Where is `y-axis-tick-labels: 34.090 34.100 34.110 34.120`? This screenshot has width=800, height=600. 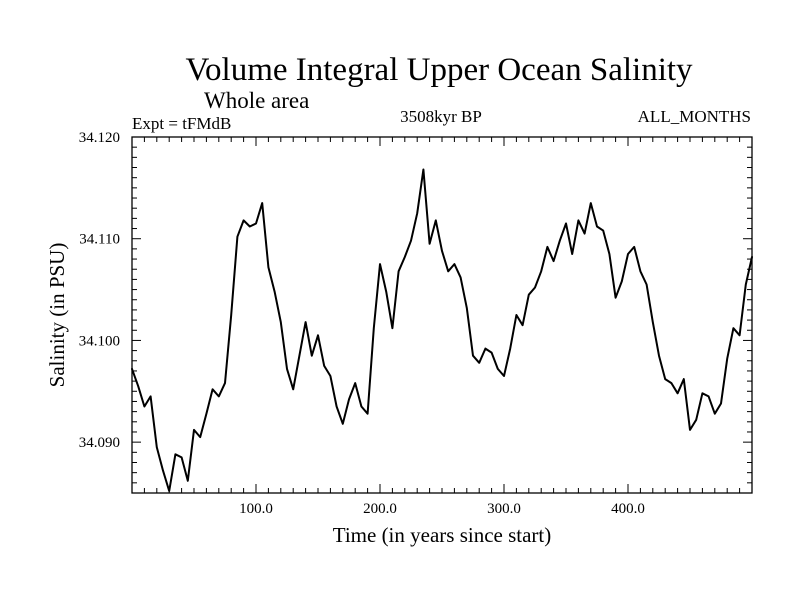 y-axis-tick-labels: 34.090 34.100 34.110 34.120 is located at coordinates (99, 290).